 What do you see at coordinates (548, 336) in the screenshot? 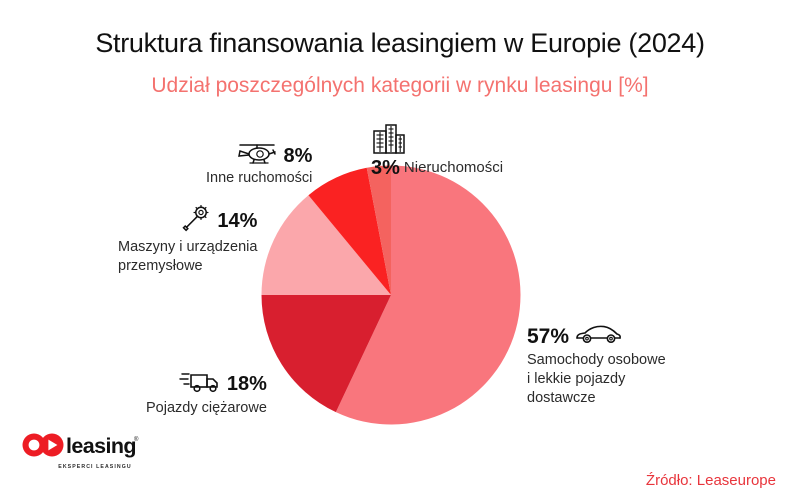
I see `callout-percent: 57%` at bounding box center [548, 336].